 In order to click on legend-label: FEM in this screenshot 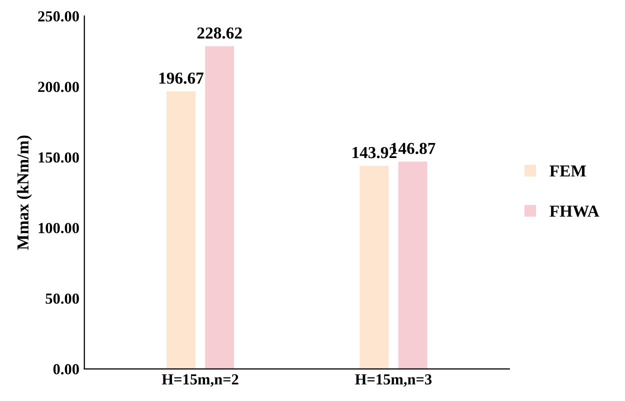, I will do `click(568, 171)`.